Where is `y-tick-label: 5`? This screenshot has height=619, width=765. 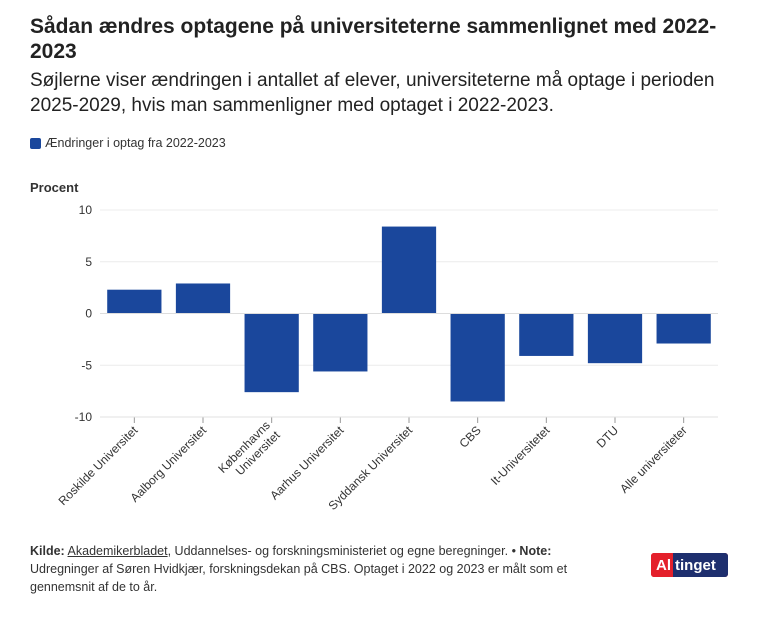 y-tick-label: 5 is located at coordinates (88, 262).